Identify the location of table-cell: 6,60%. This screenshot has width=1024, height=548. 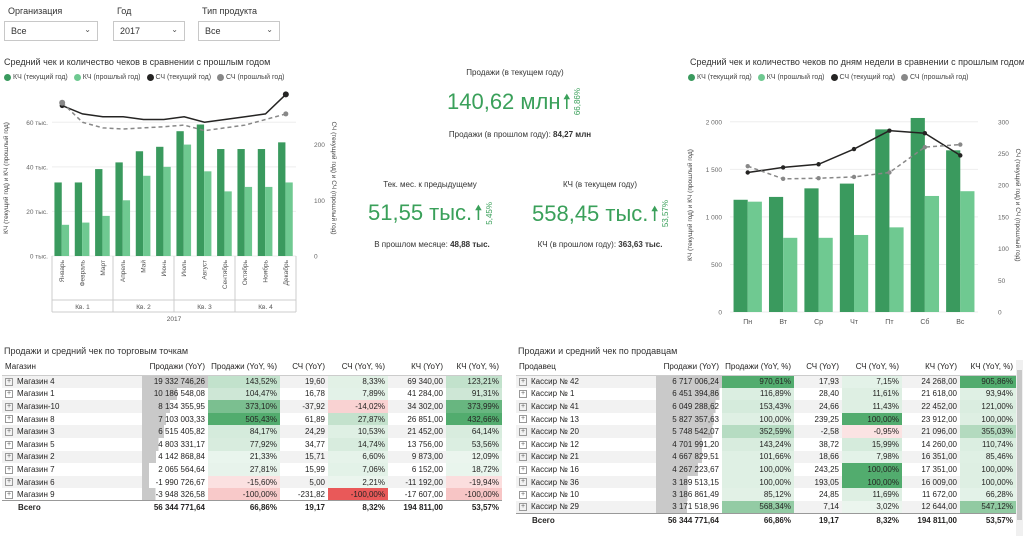
(358, 457).